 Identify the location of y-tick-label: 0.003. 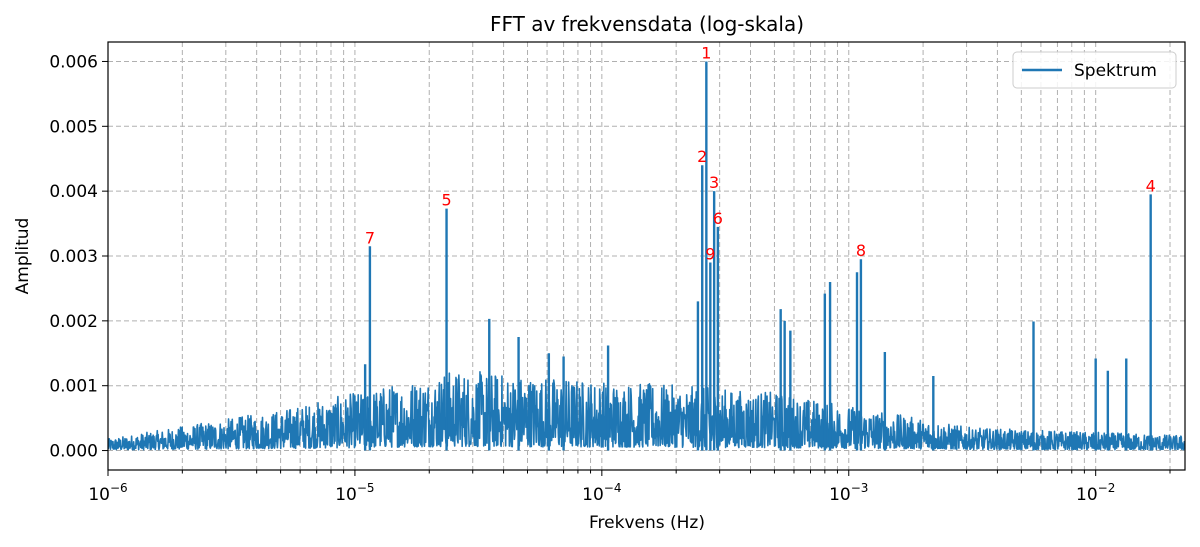
(73, 257).